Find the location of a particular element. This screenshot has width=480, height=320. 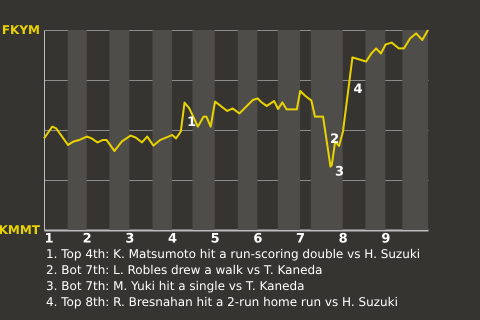

x-tick-label: 9 is located at coordinates (385, 239).